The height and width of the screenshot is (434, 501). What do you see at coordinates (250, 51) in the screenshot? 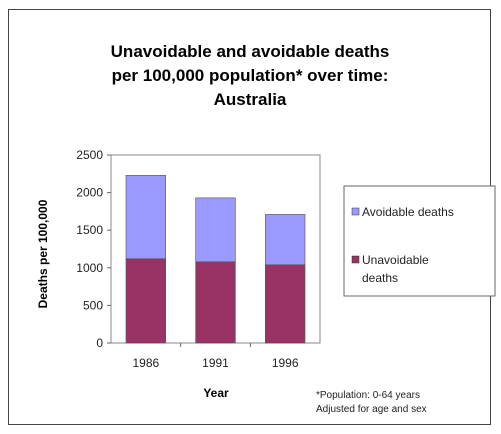
I see `chart-title-line-1: Unavoidable and avoidable deaths` at bounding box center [250, 51].